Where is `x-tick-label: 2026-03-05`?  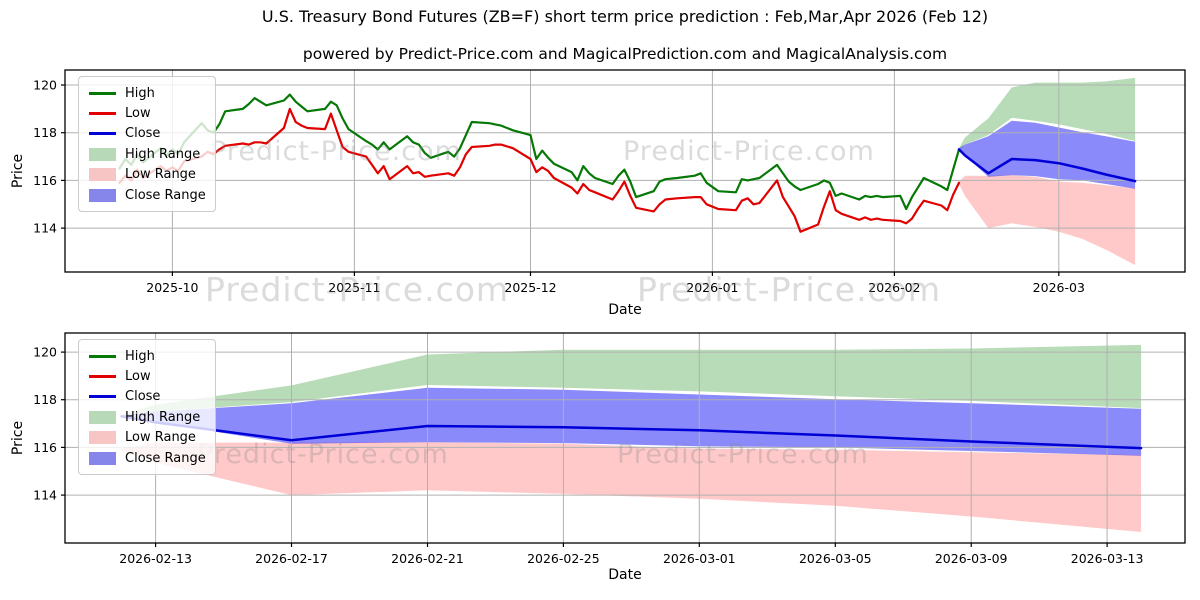 x-tick-label: 2026-03-05 is located at coordinates (835, 558).